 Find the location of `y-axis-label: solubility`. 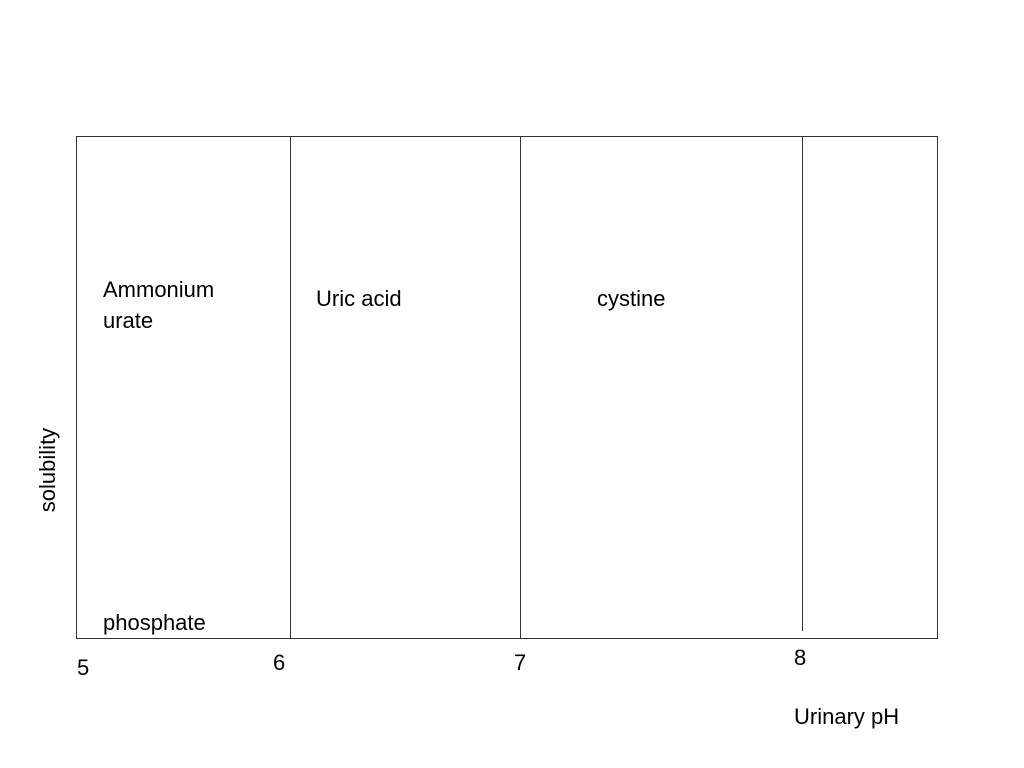

y-axis-label: solubility is located at coordinates (47, 470).